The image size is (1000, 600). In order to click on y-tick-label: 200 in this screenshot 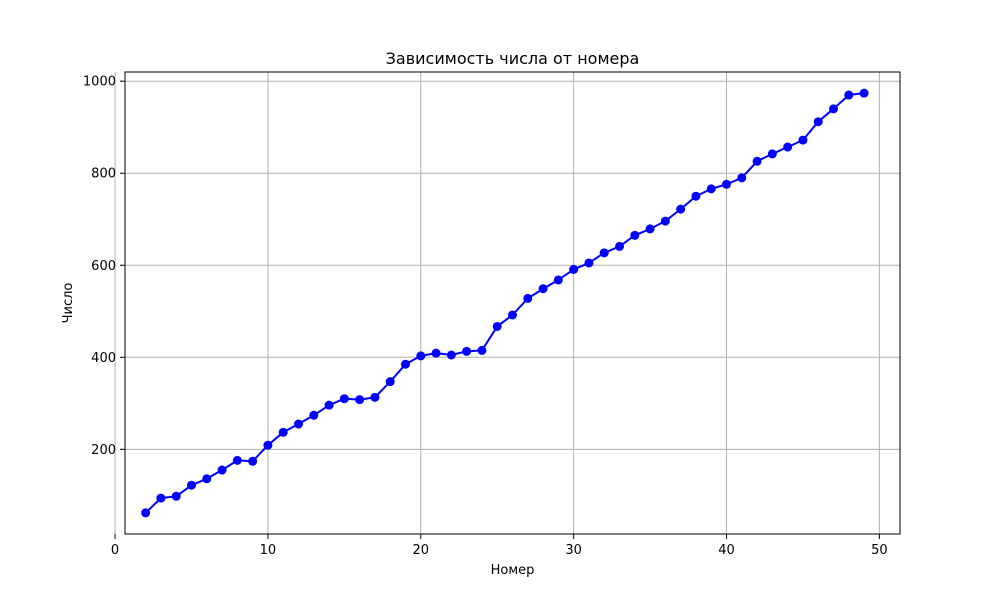, I will do `click(103, 450)`.